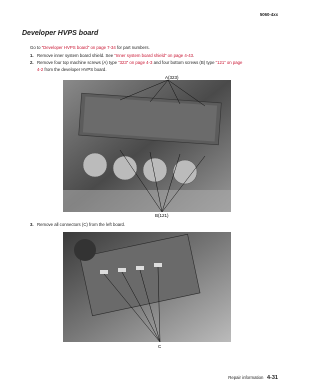 The width and height of the screenshot is (320, 388). Describe the element at coordinates (162, 215) in the screenshot. I see `figure-label: B(121)` at that location.